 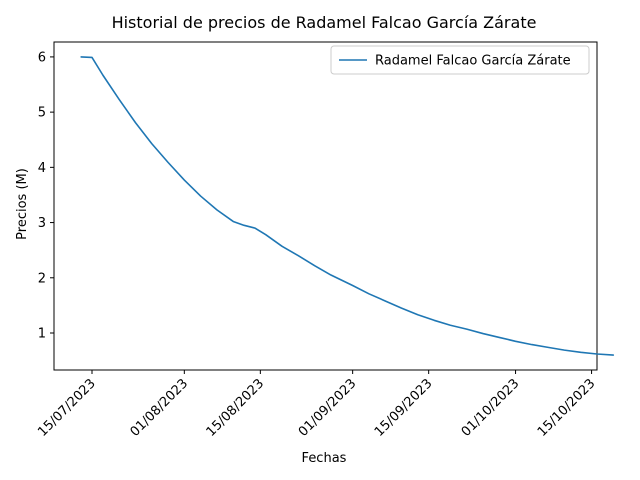 I want to click on y-tick-label: 5, so click(x=42, y=113).